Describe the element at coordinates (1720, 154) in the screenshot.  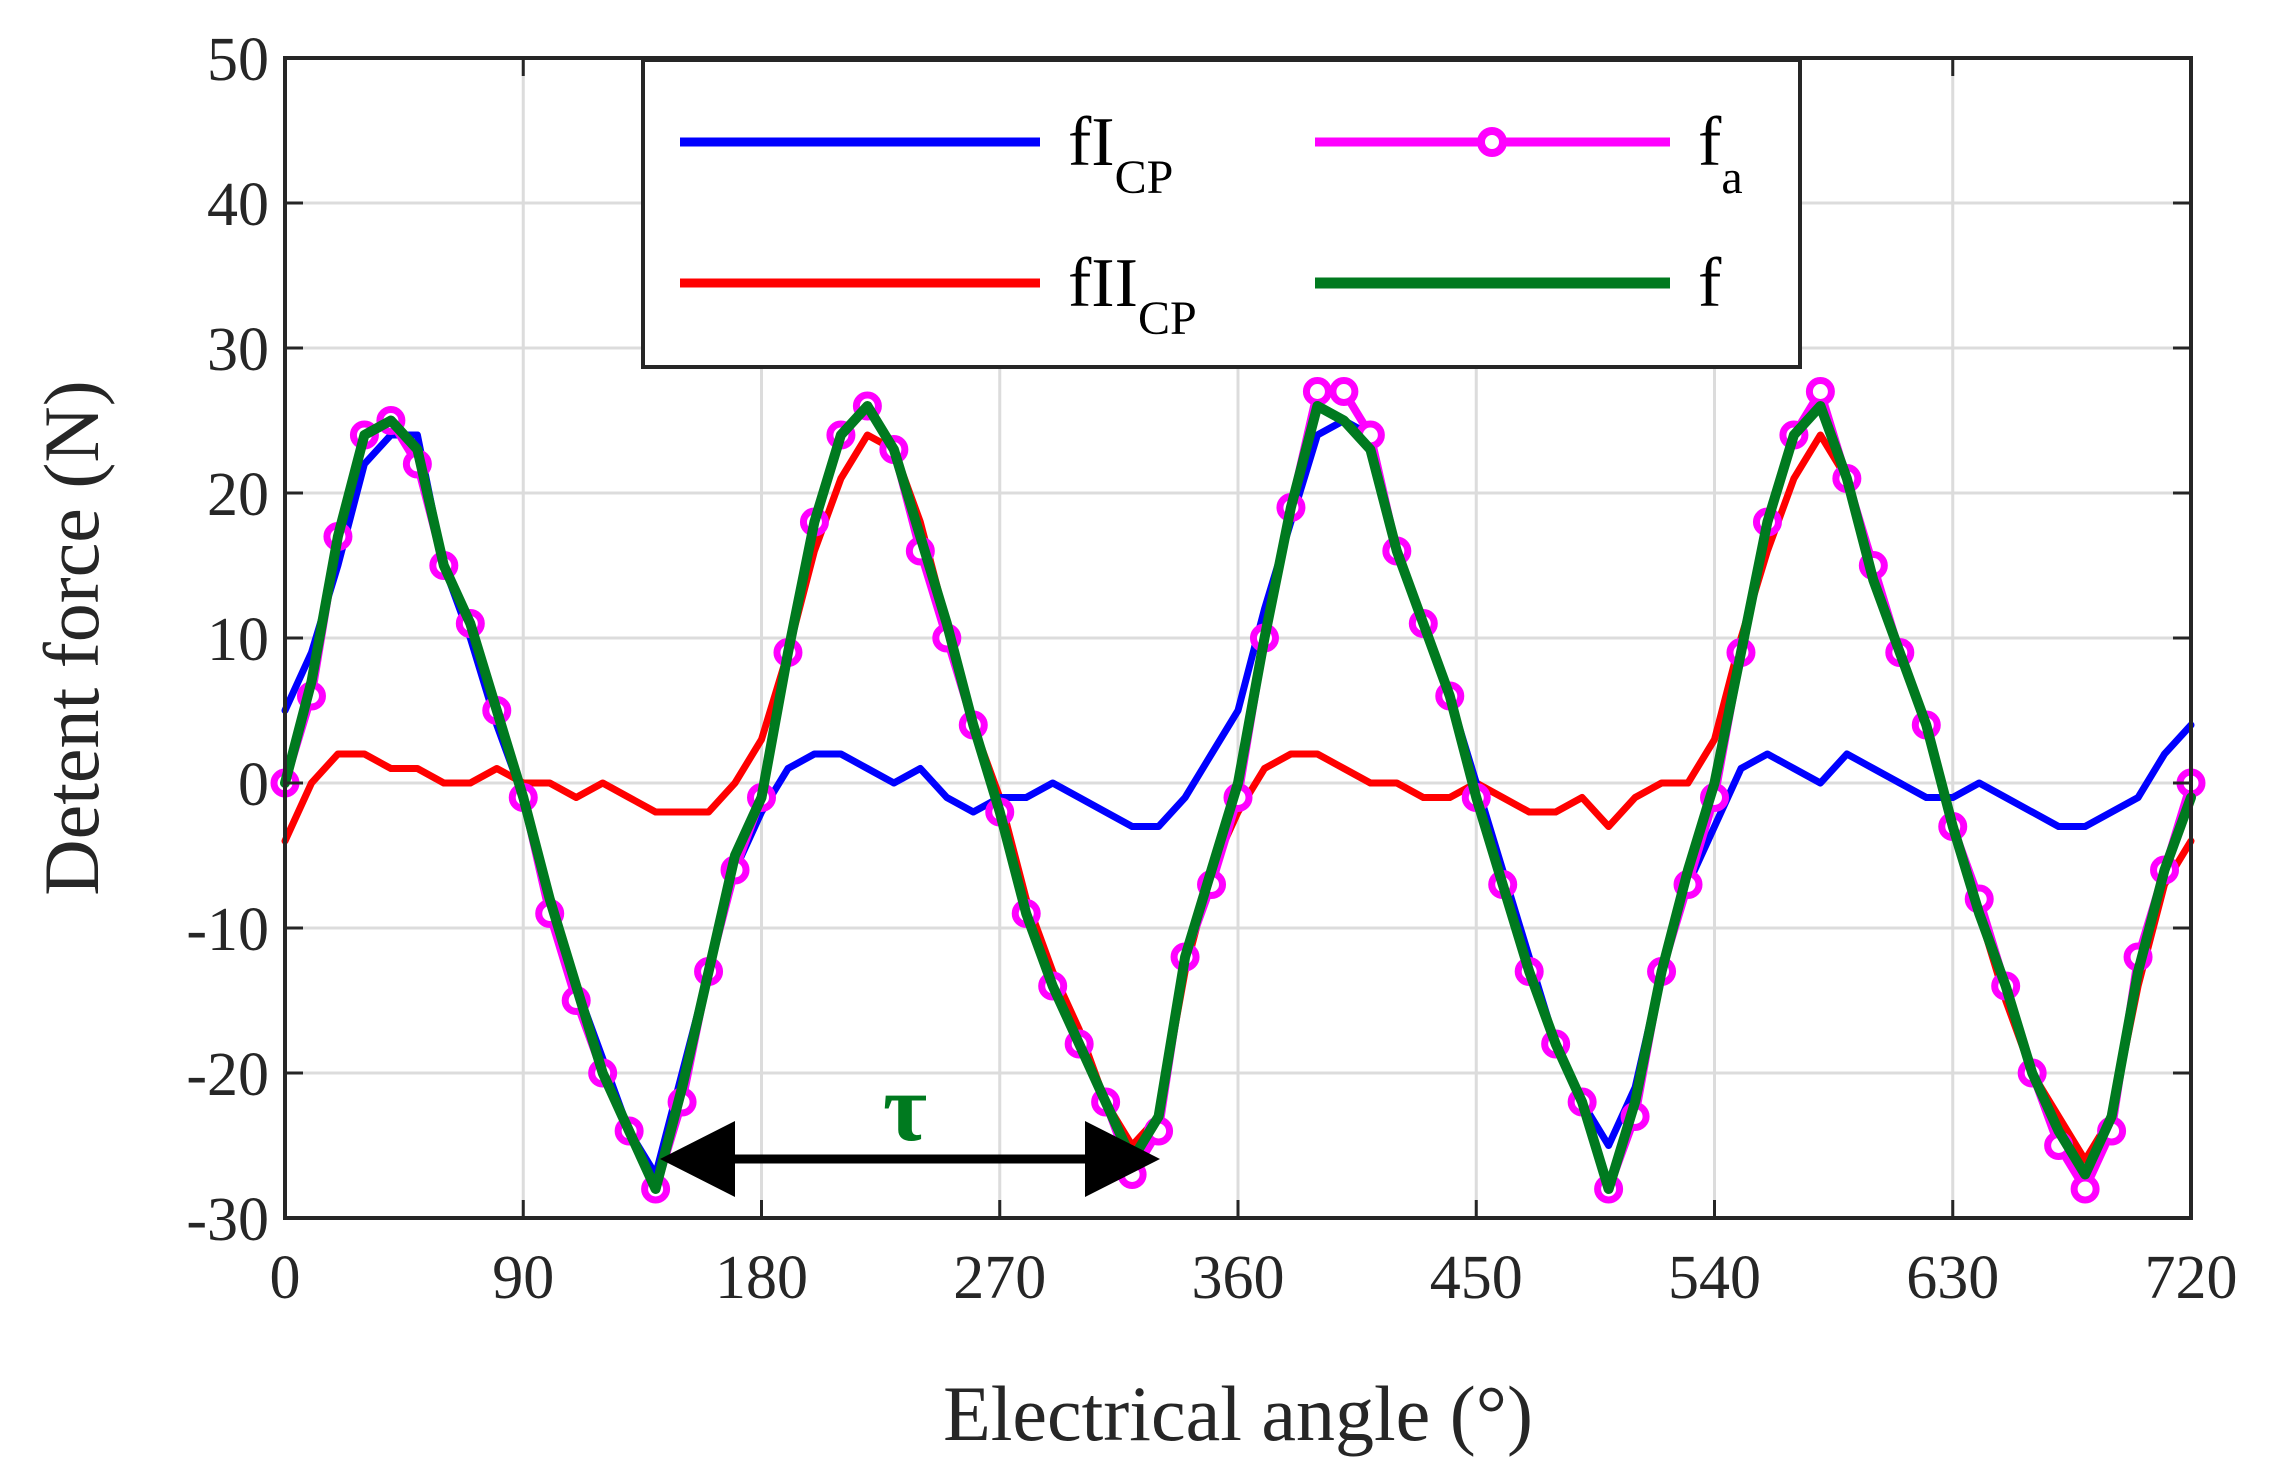
I see `legend-label-fa: fa` at that location.